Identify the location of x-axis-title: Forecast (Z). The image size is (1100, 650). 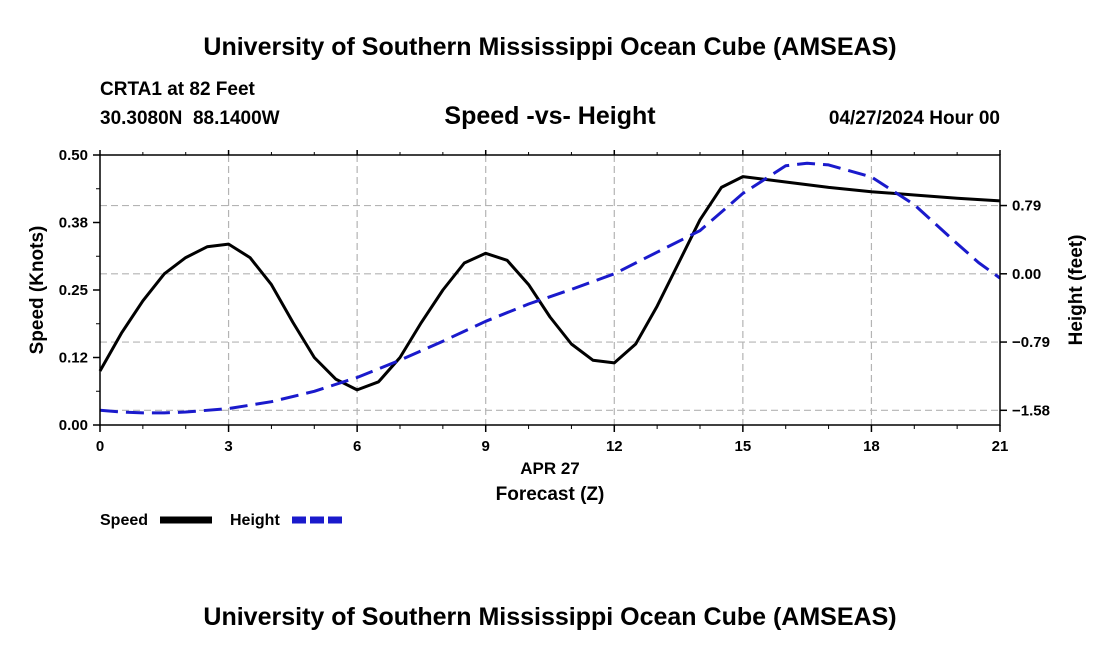
(550, 494).